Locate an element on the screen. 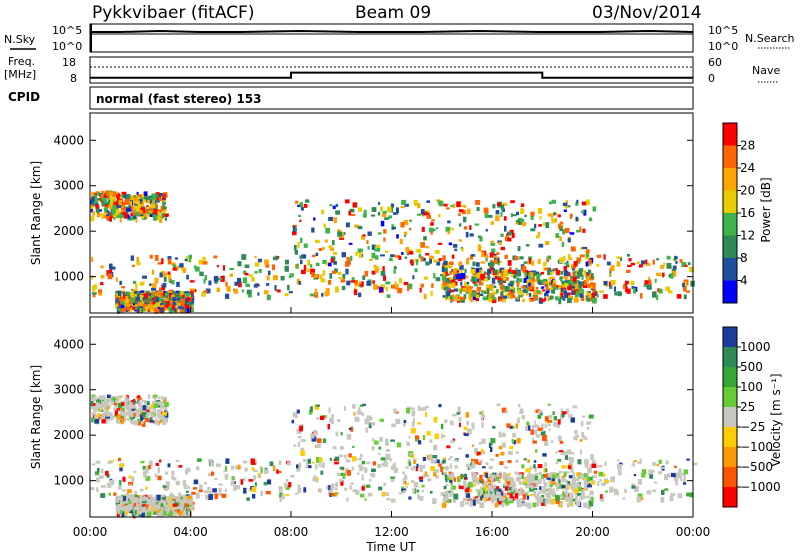  colorbar-frame is located at coordinates (730, 417).